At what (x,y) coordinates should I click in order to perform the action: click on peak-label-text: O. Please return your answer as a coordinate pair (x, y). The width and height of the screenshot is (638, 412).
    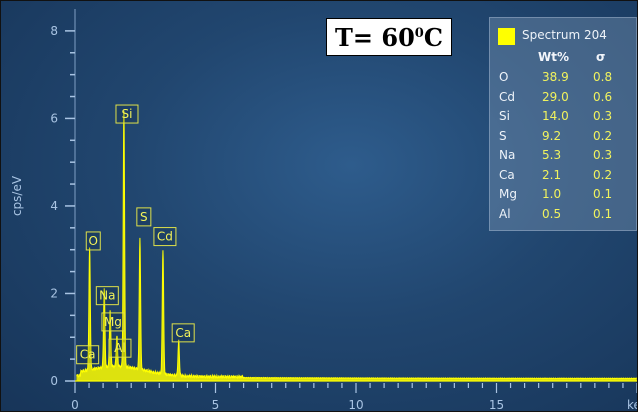
    Looking at the image, I should click on (93, 241).